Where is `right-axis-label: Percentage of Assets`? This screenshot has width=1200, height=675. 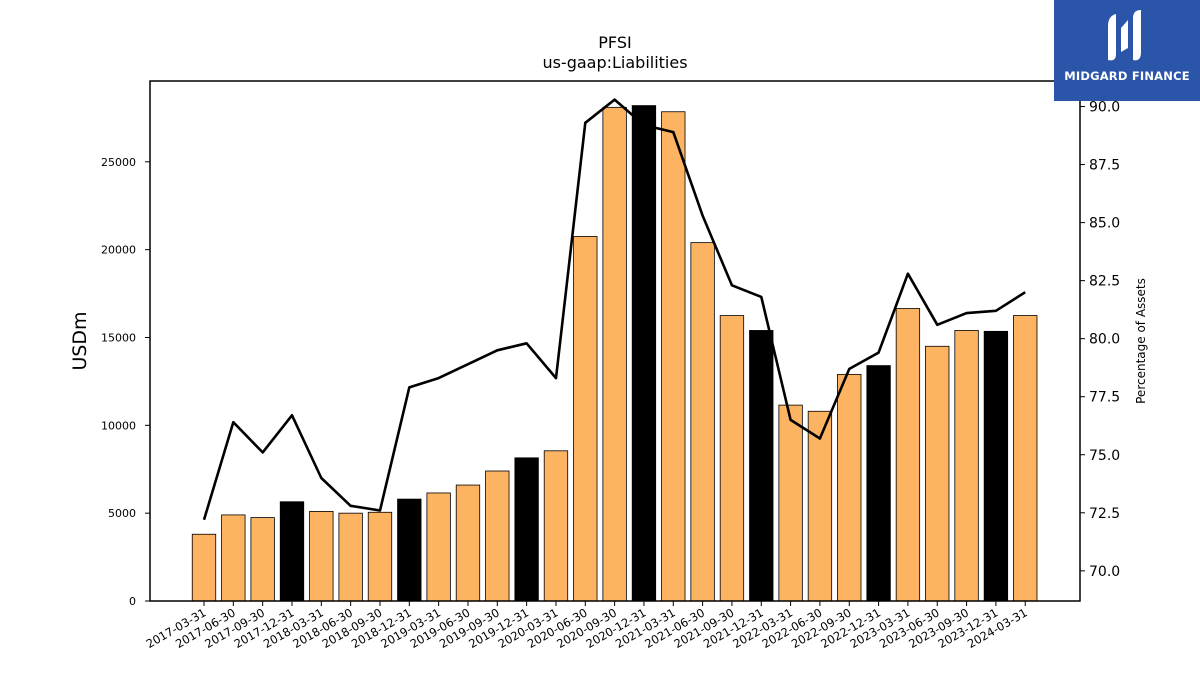 right-axis-label: Percentage of Assets is located at coordinates (1141, 341).